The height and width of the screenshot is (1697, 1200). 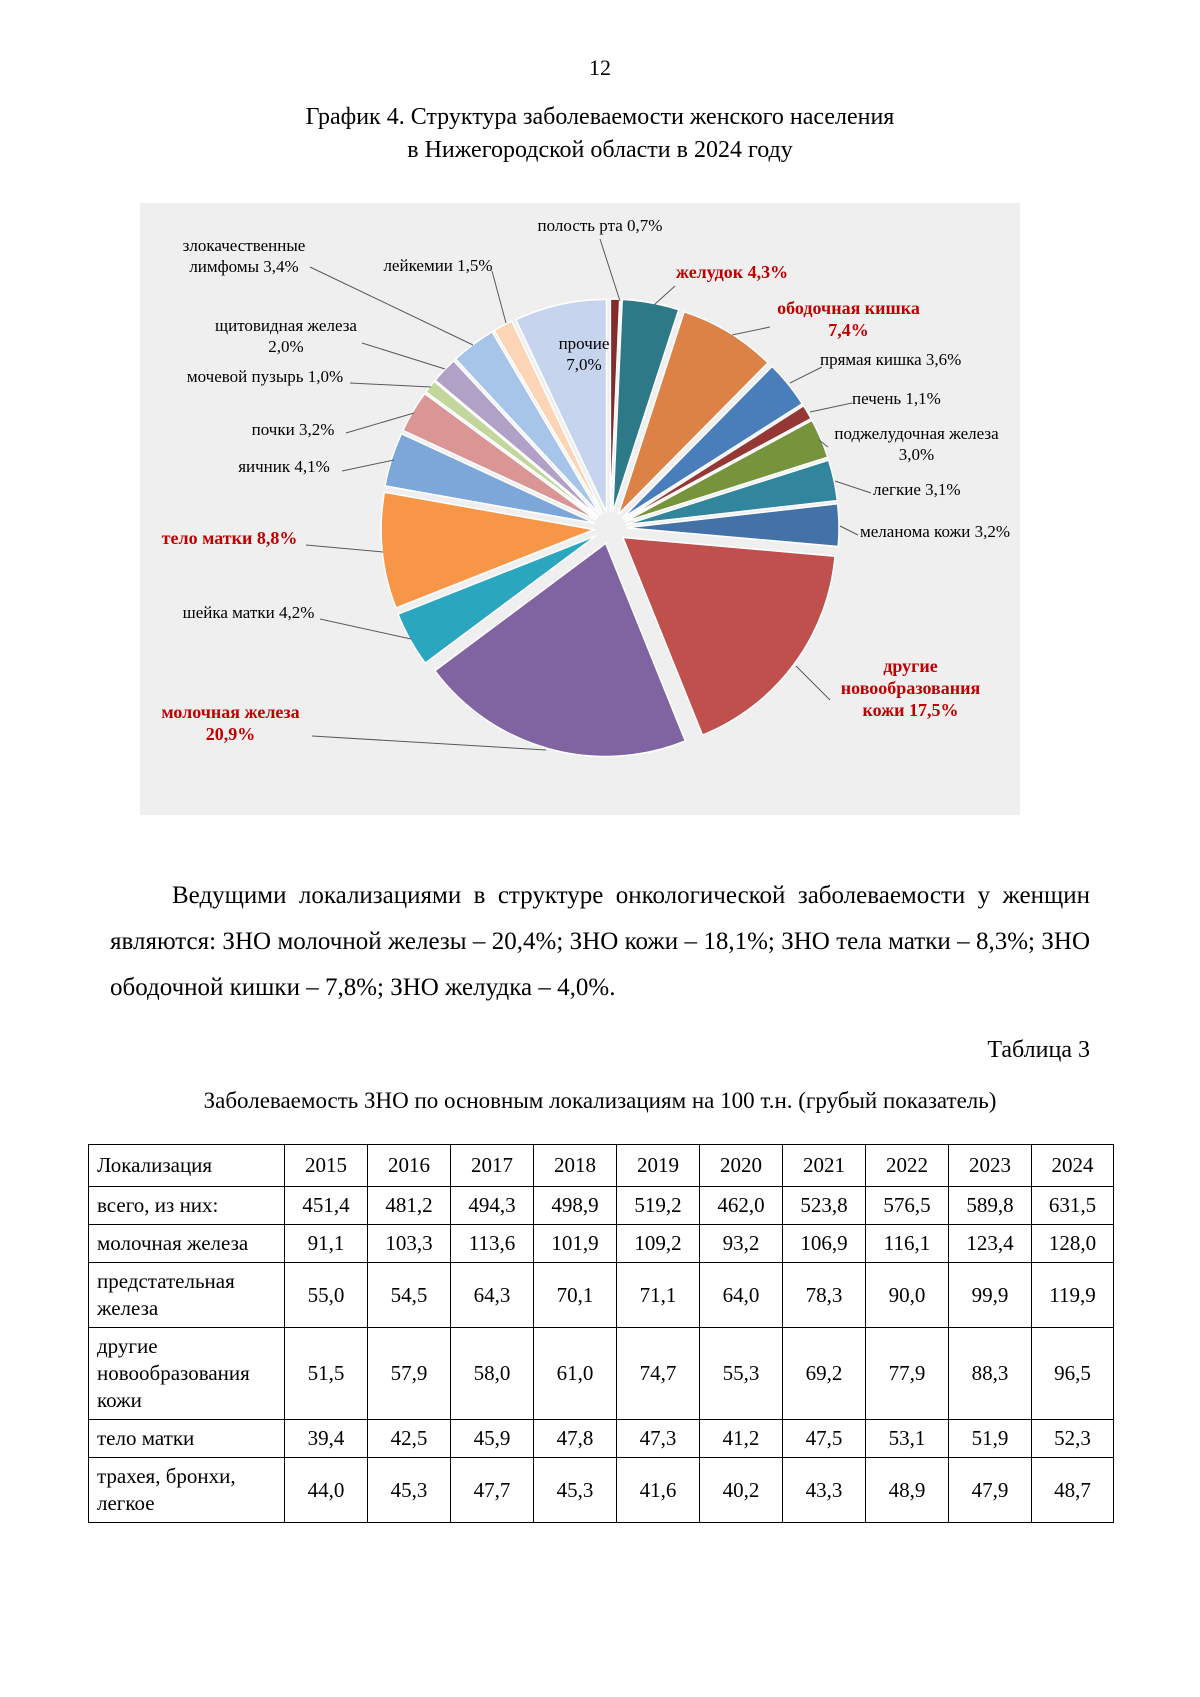 I want to click on table-cell: 55,0, so click(x=326, y=1295).